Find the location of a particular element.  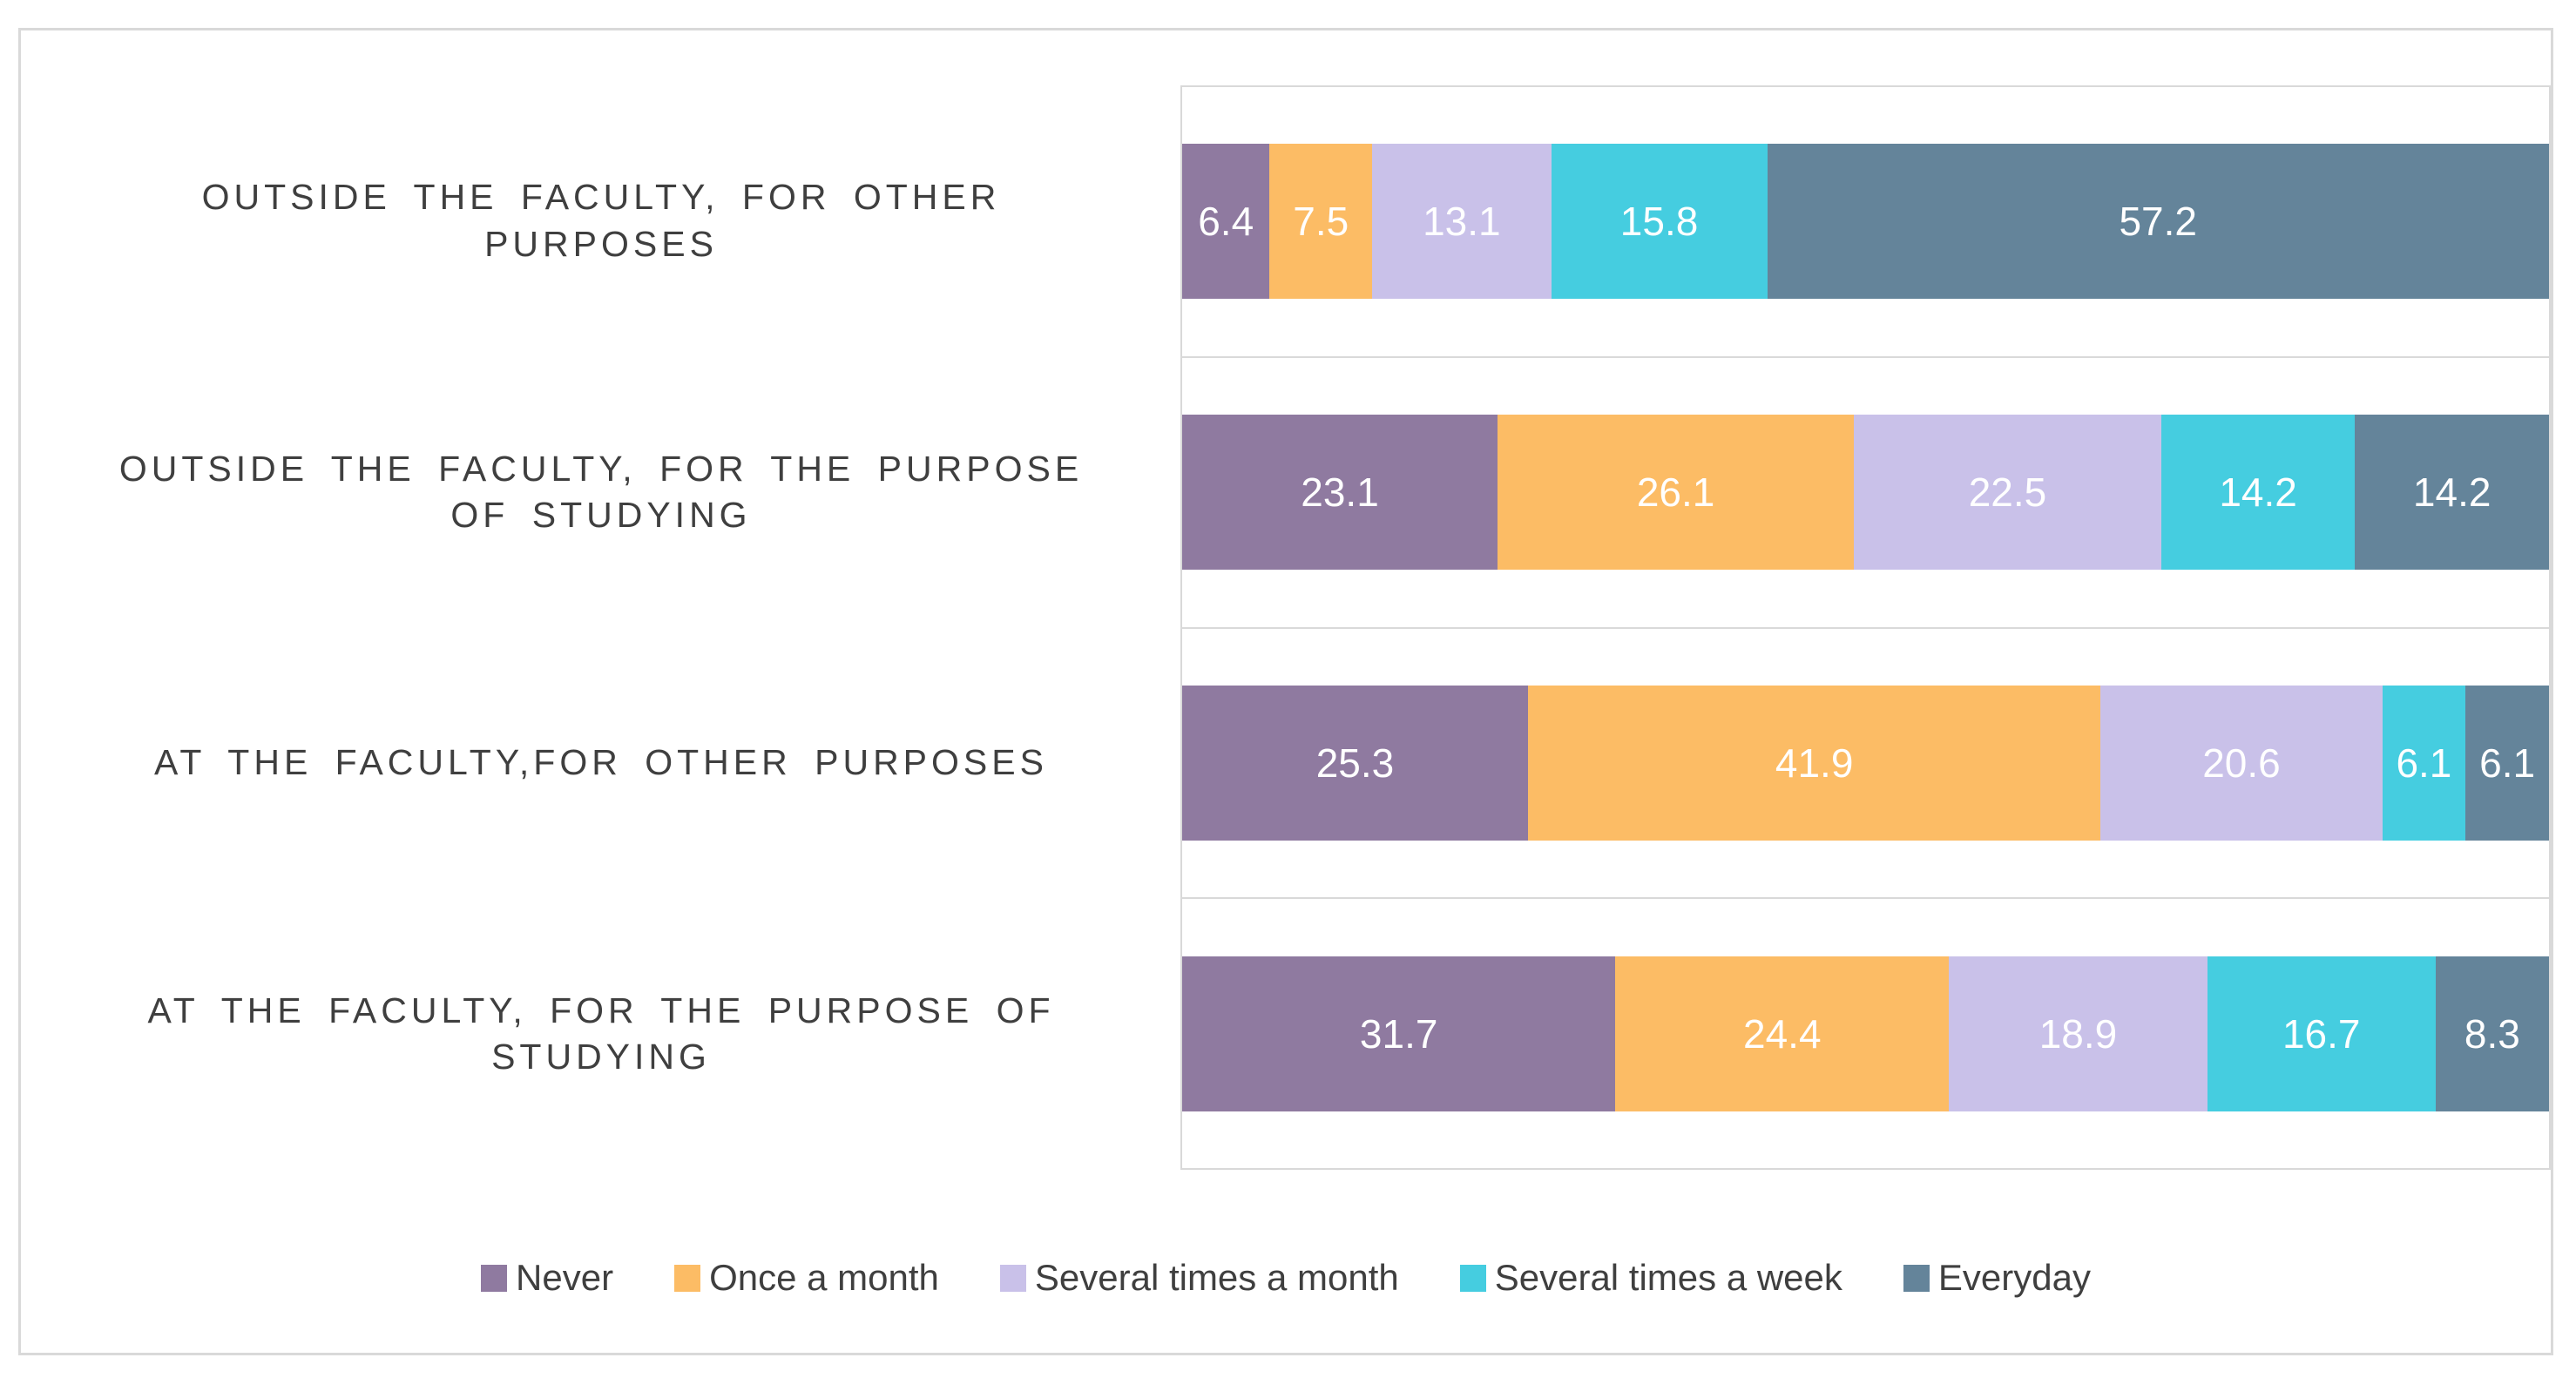

bar-segment-several-times-a-week: 14.2 is located at coordinates (2258, 493).